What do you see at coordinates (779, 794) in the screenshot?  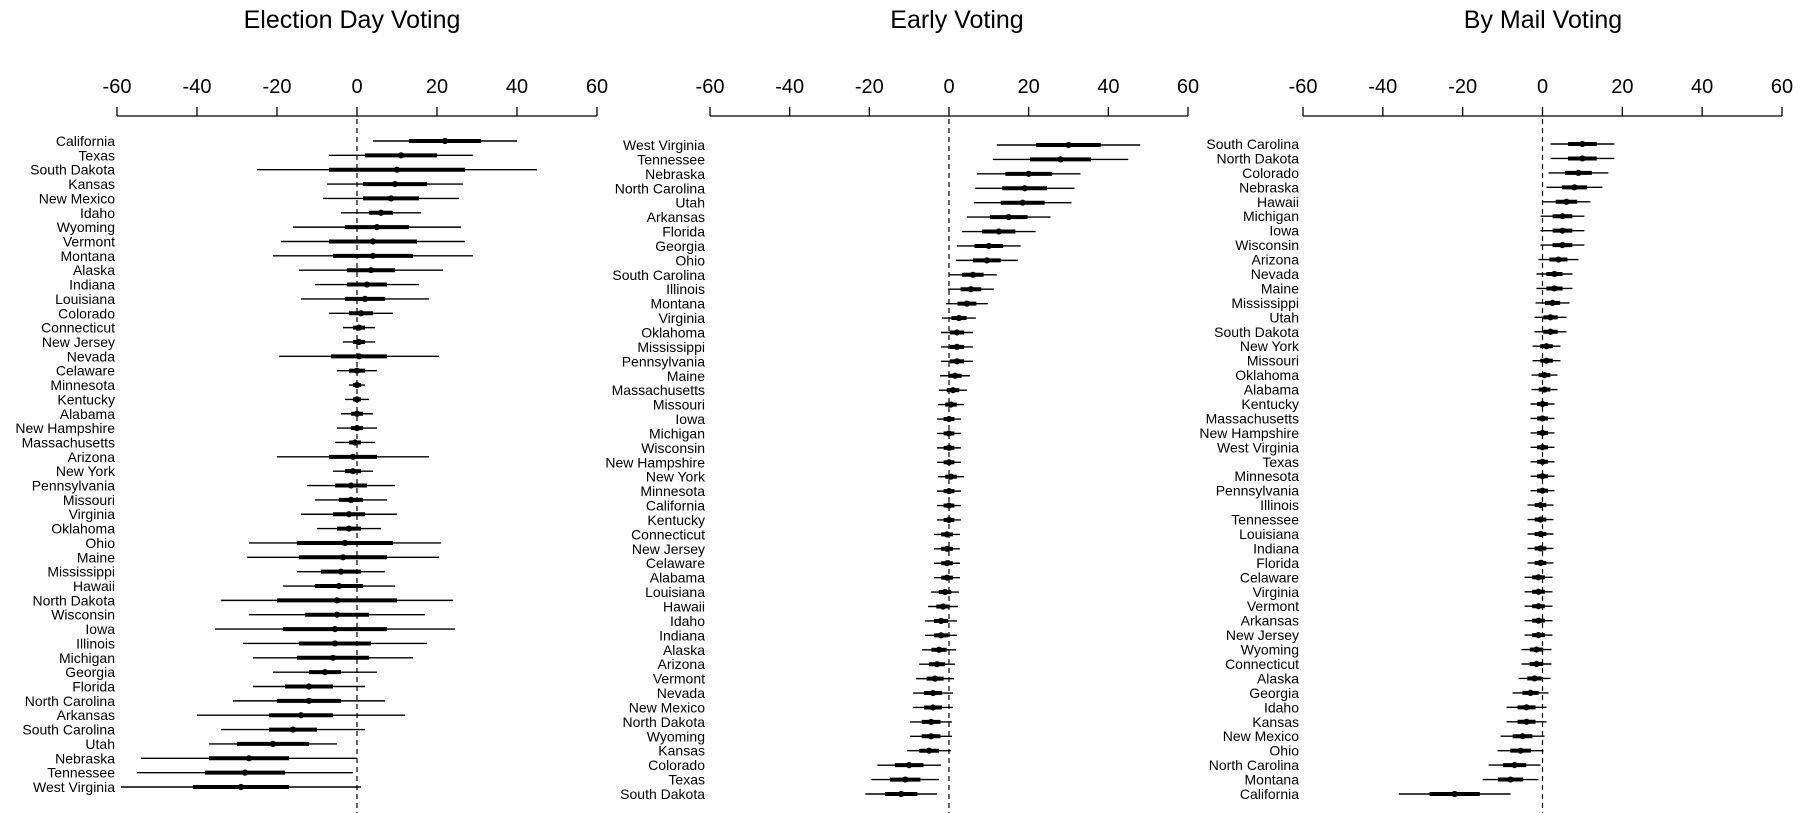 I see `row-south-dakota: South Dakota` at bounding box center [779, 794].